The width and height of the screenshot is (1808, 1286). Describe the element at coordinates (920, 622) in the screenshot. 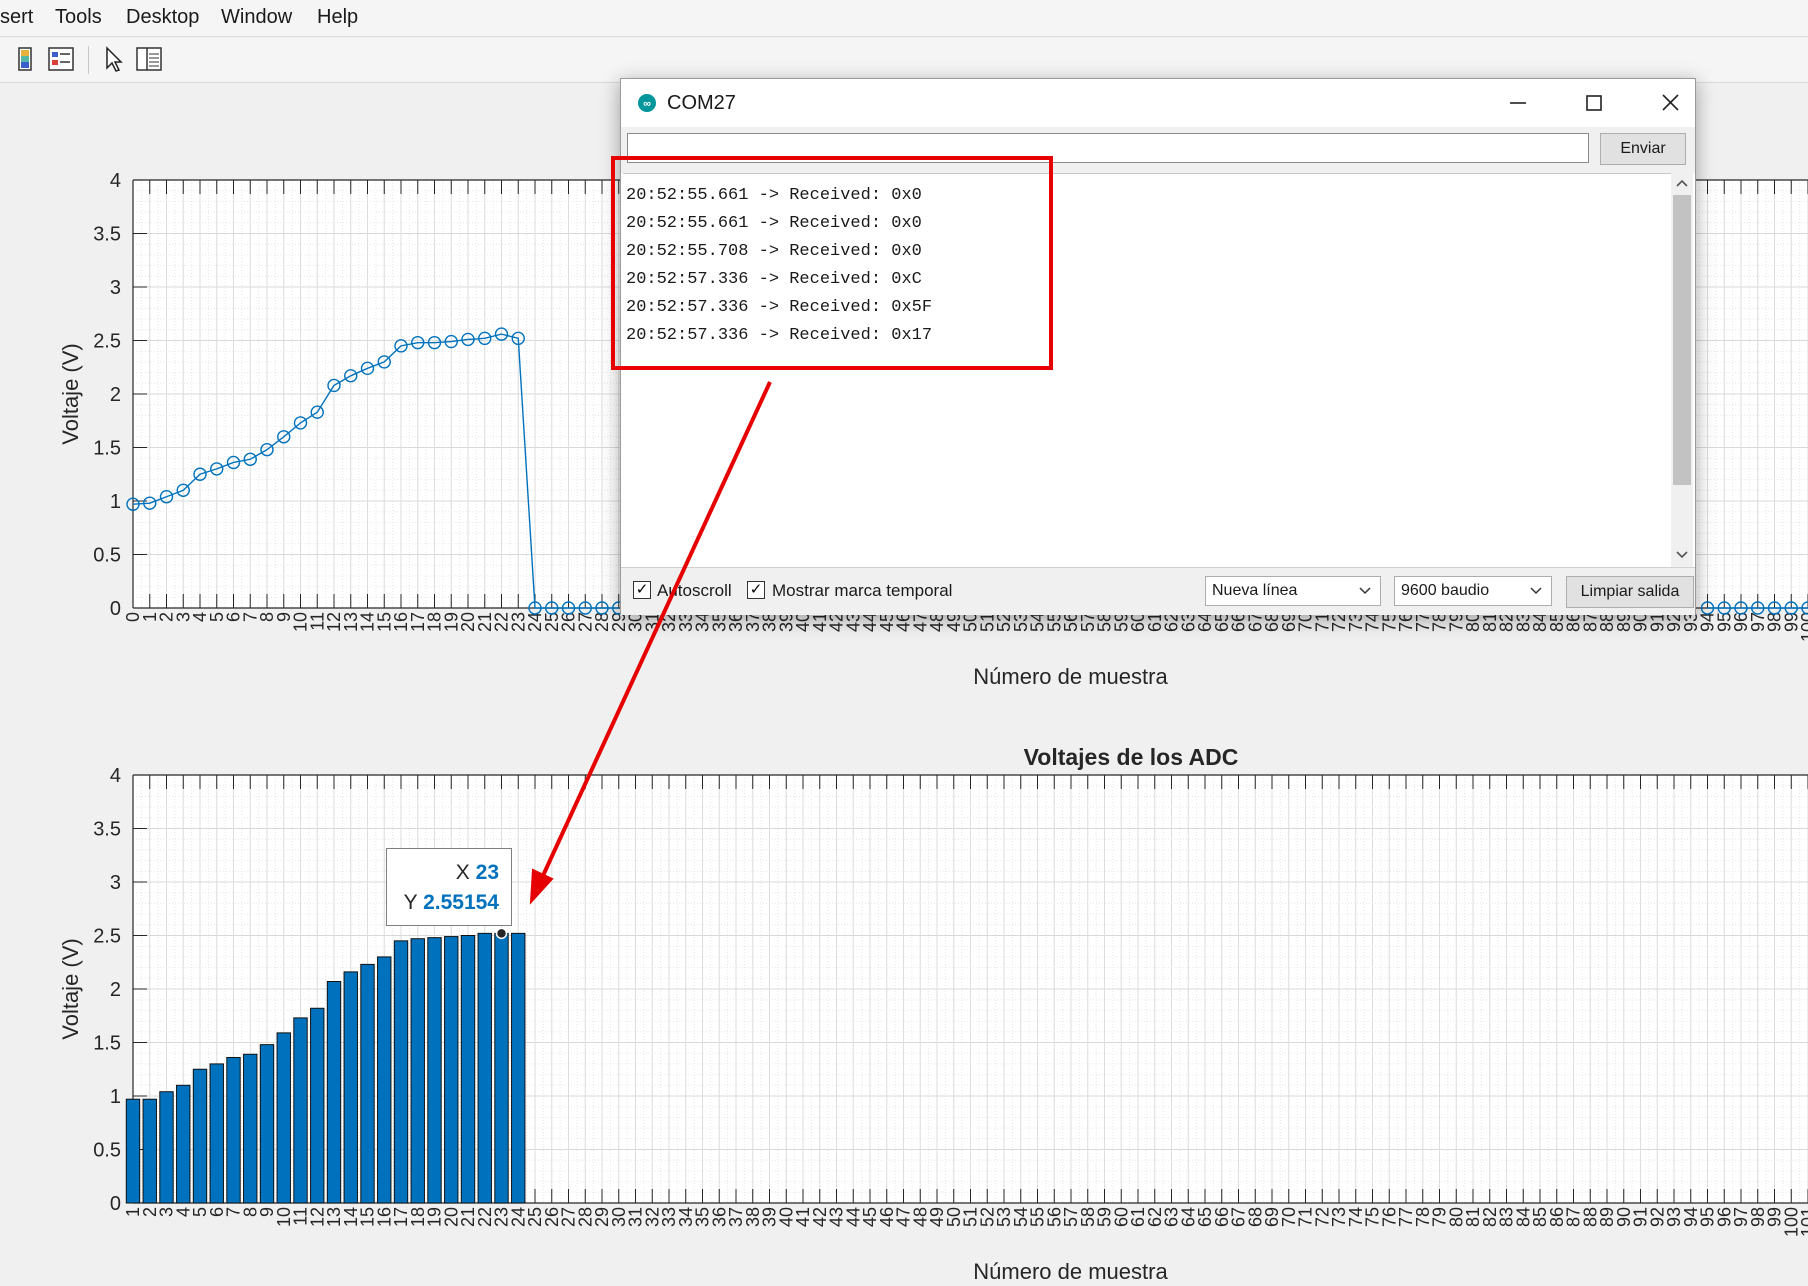

I see `x-tick-label: 47` at that location.